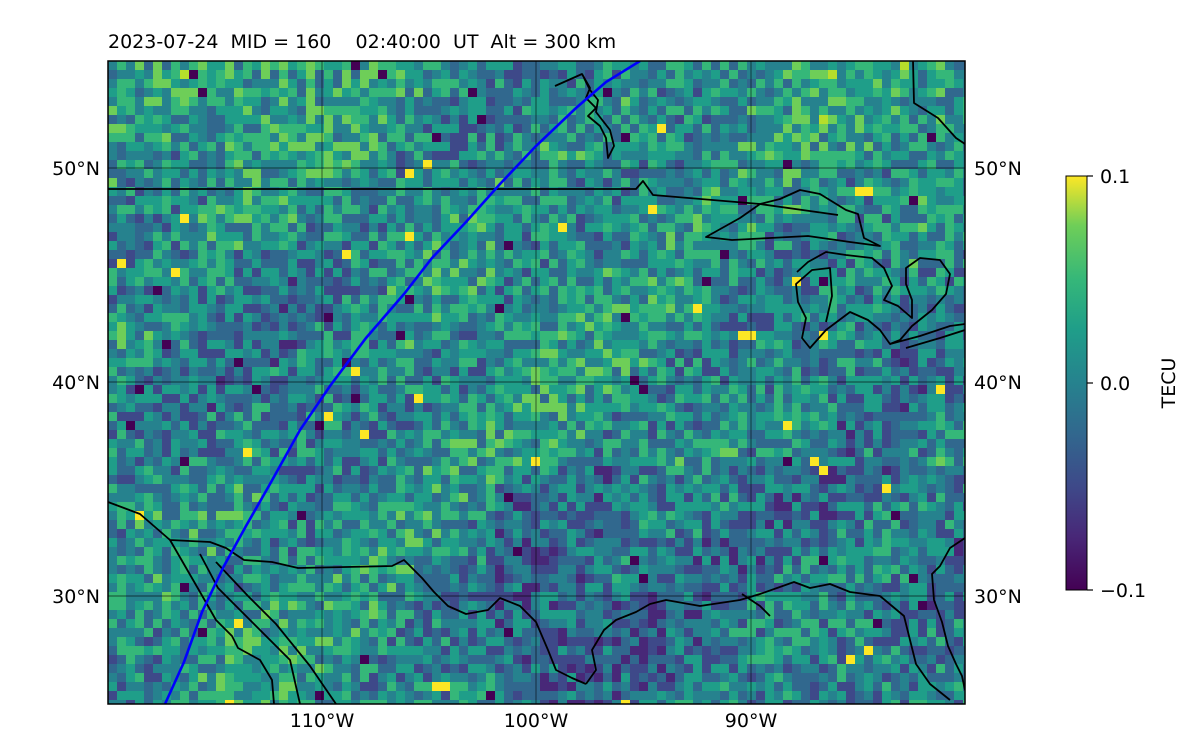 Image resolution: width=1200 pixels, height=750 pixels. Describe the element at coordinates (1123, 591) in the screenshot. I see `colorbar-tick-label-min: −0.1` at that location.